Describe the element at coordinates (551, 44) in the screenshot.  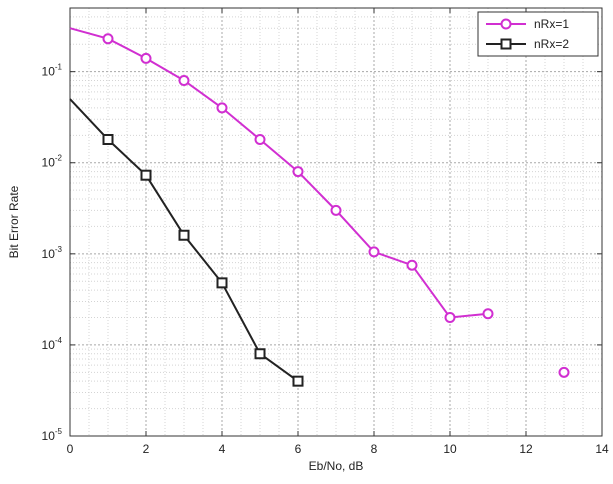
I see `legend-label: nRx=2` at that location.